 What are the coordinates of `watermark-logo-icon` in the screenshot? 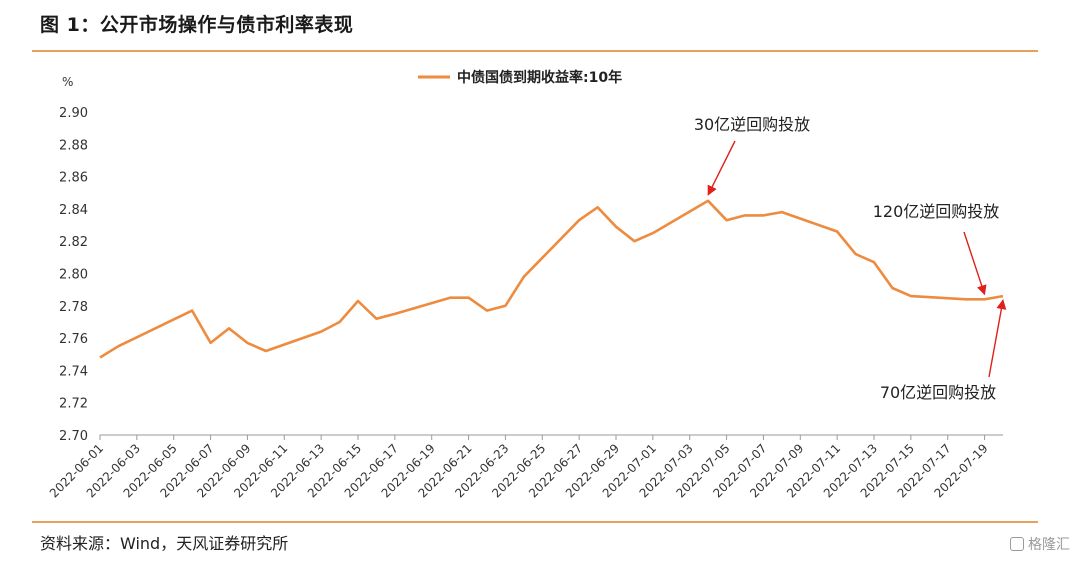 It's located at (1017, 544).